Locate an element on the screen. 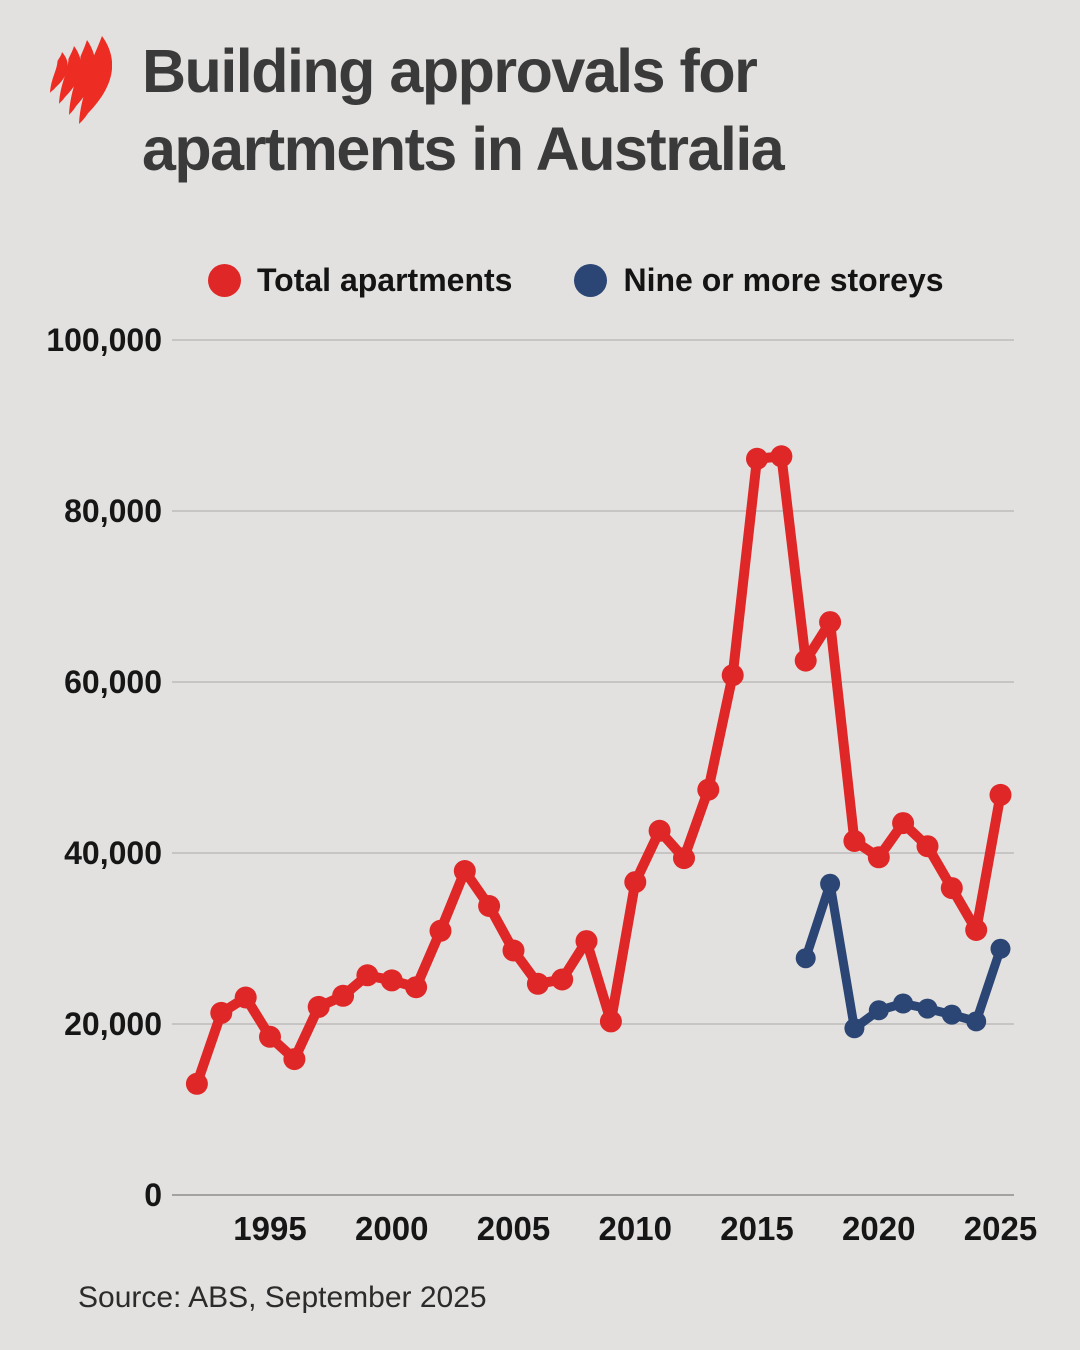  y-tick-label: 80,000 is located at coordinates (113, 511).